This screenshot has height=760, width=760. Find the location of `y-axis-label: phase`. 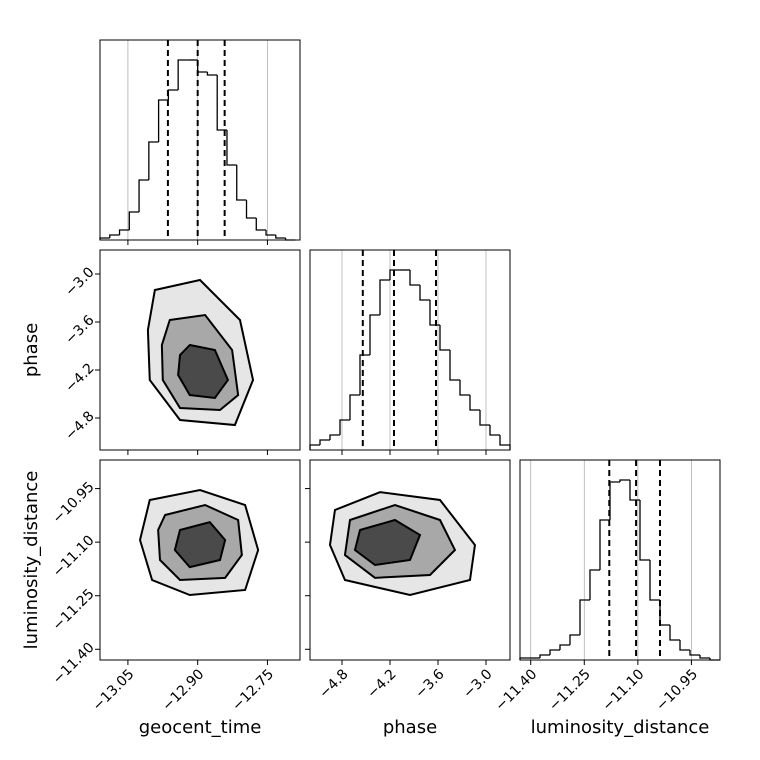

y-axis-label: phase is located at coordinates (31, 350).